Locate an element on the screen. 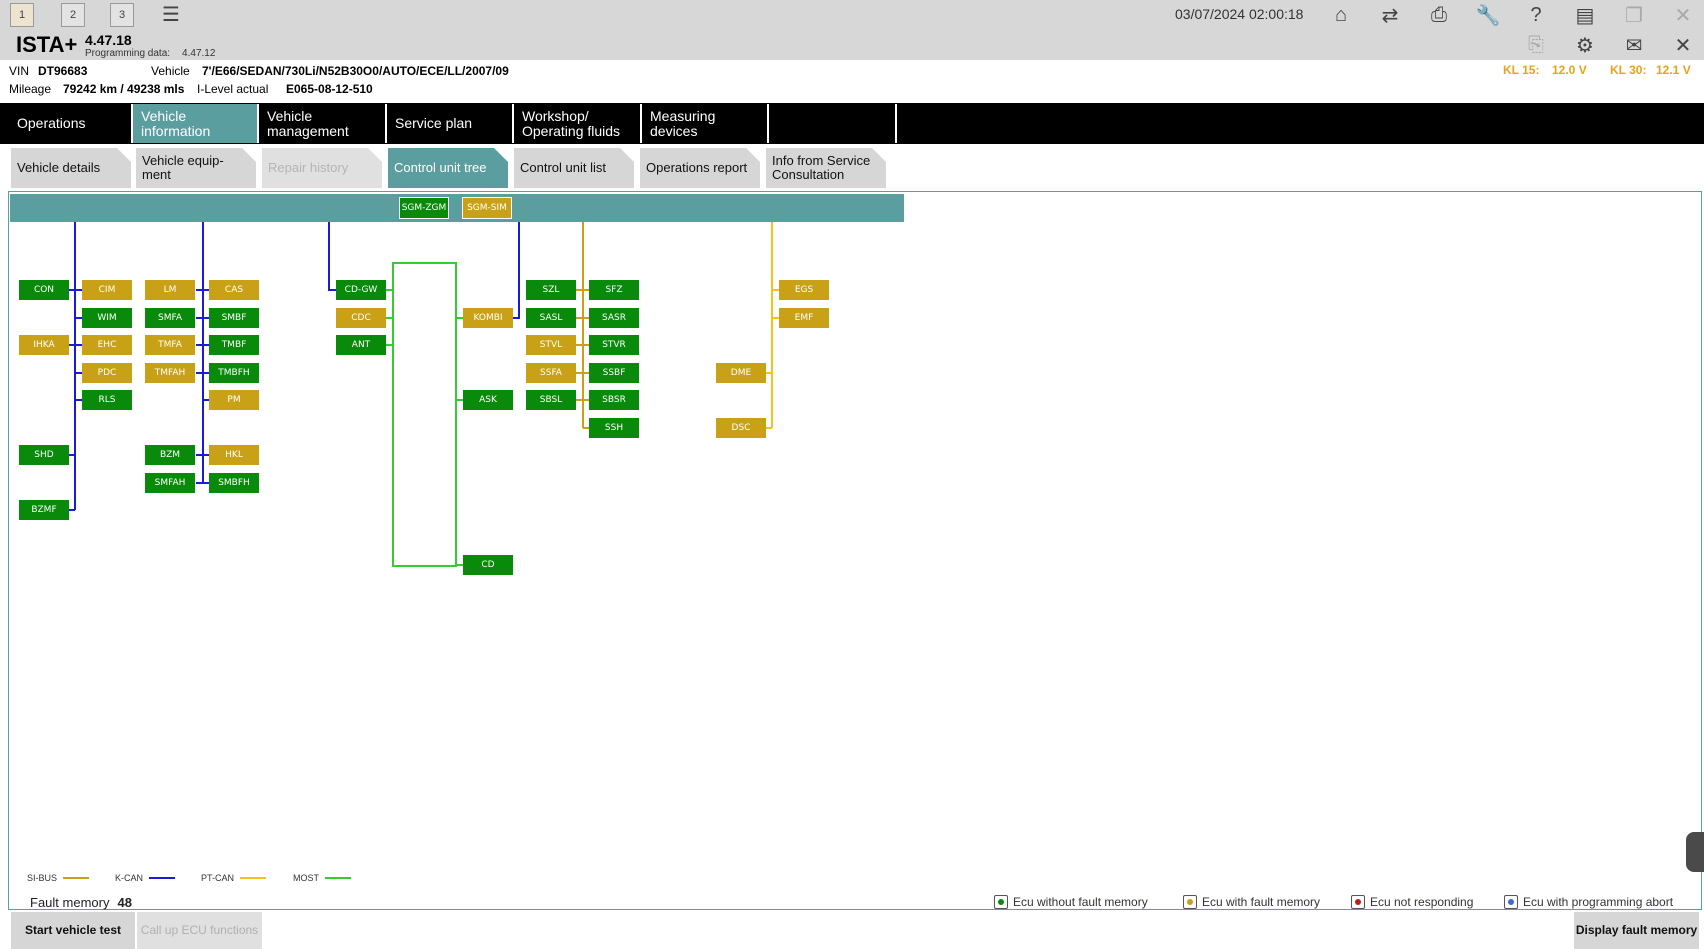  ilevel-value: E065-08-12-510 is located at coordinates (329, 89).